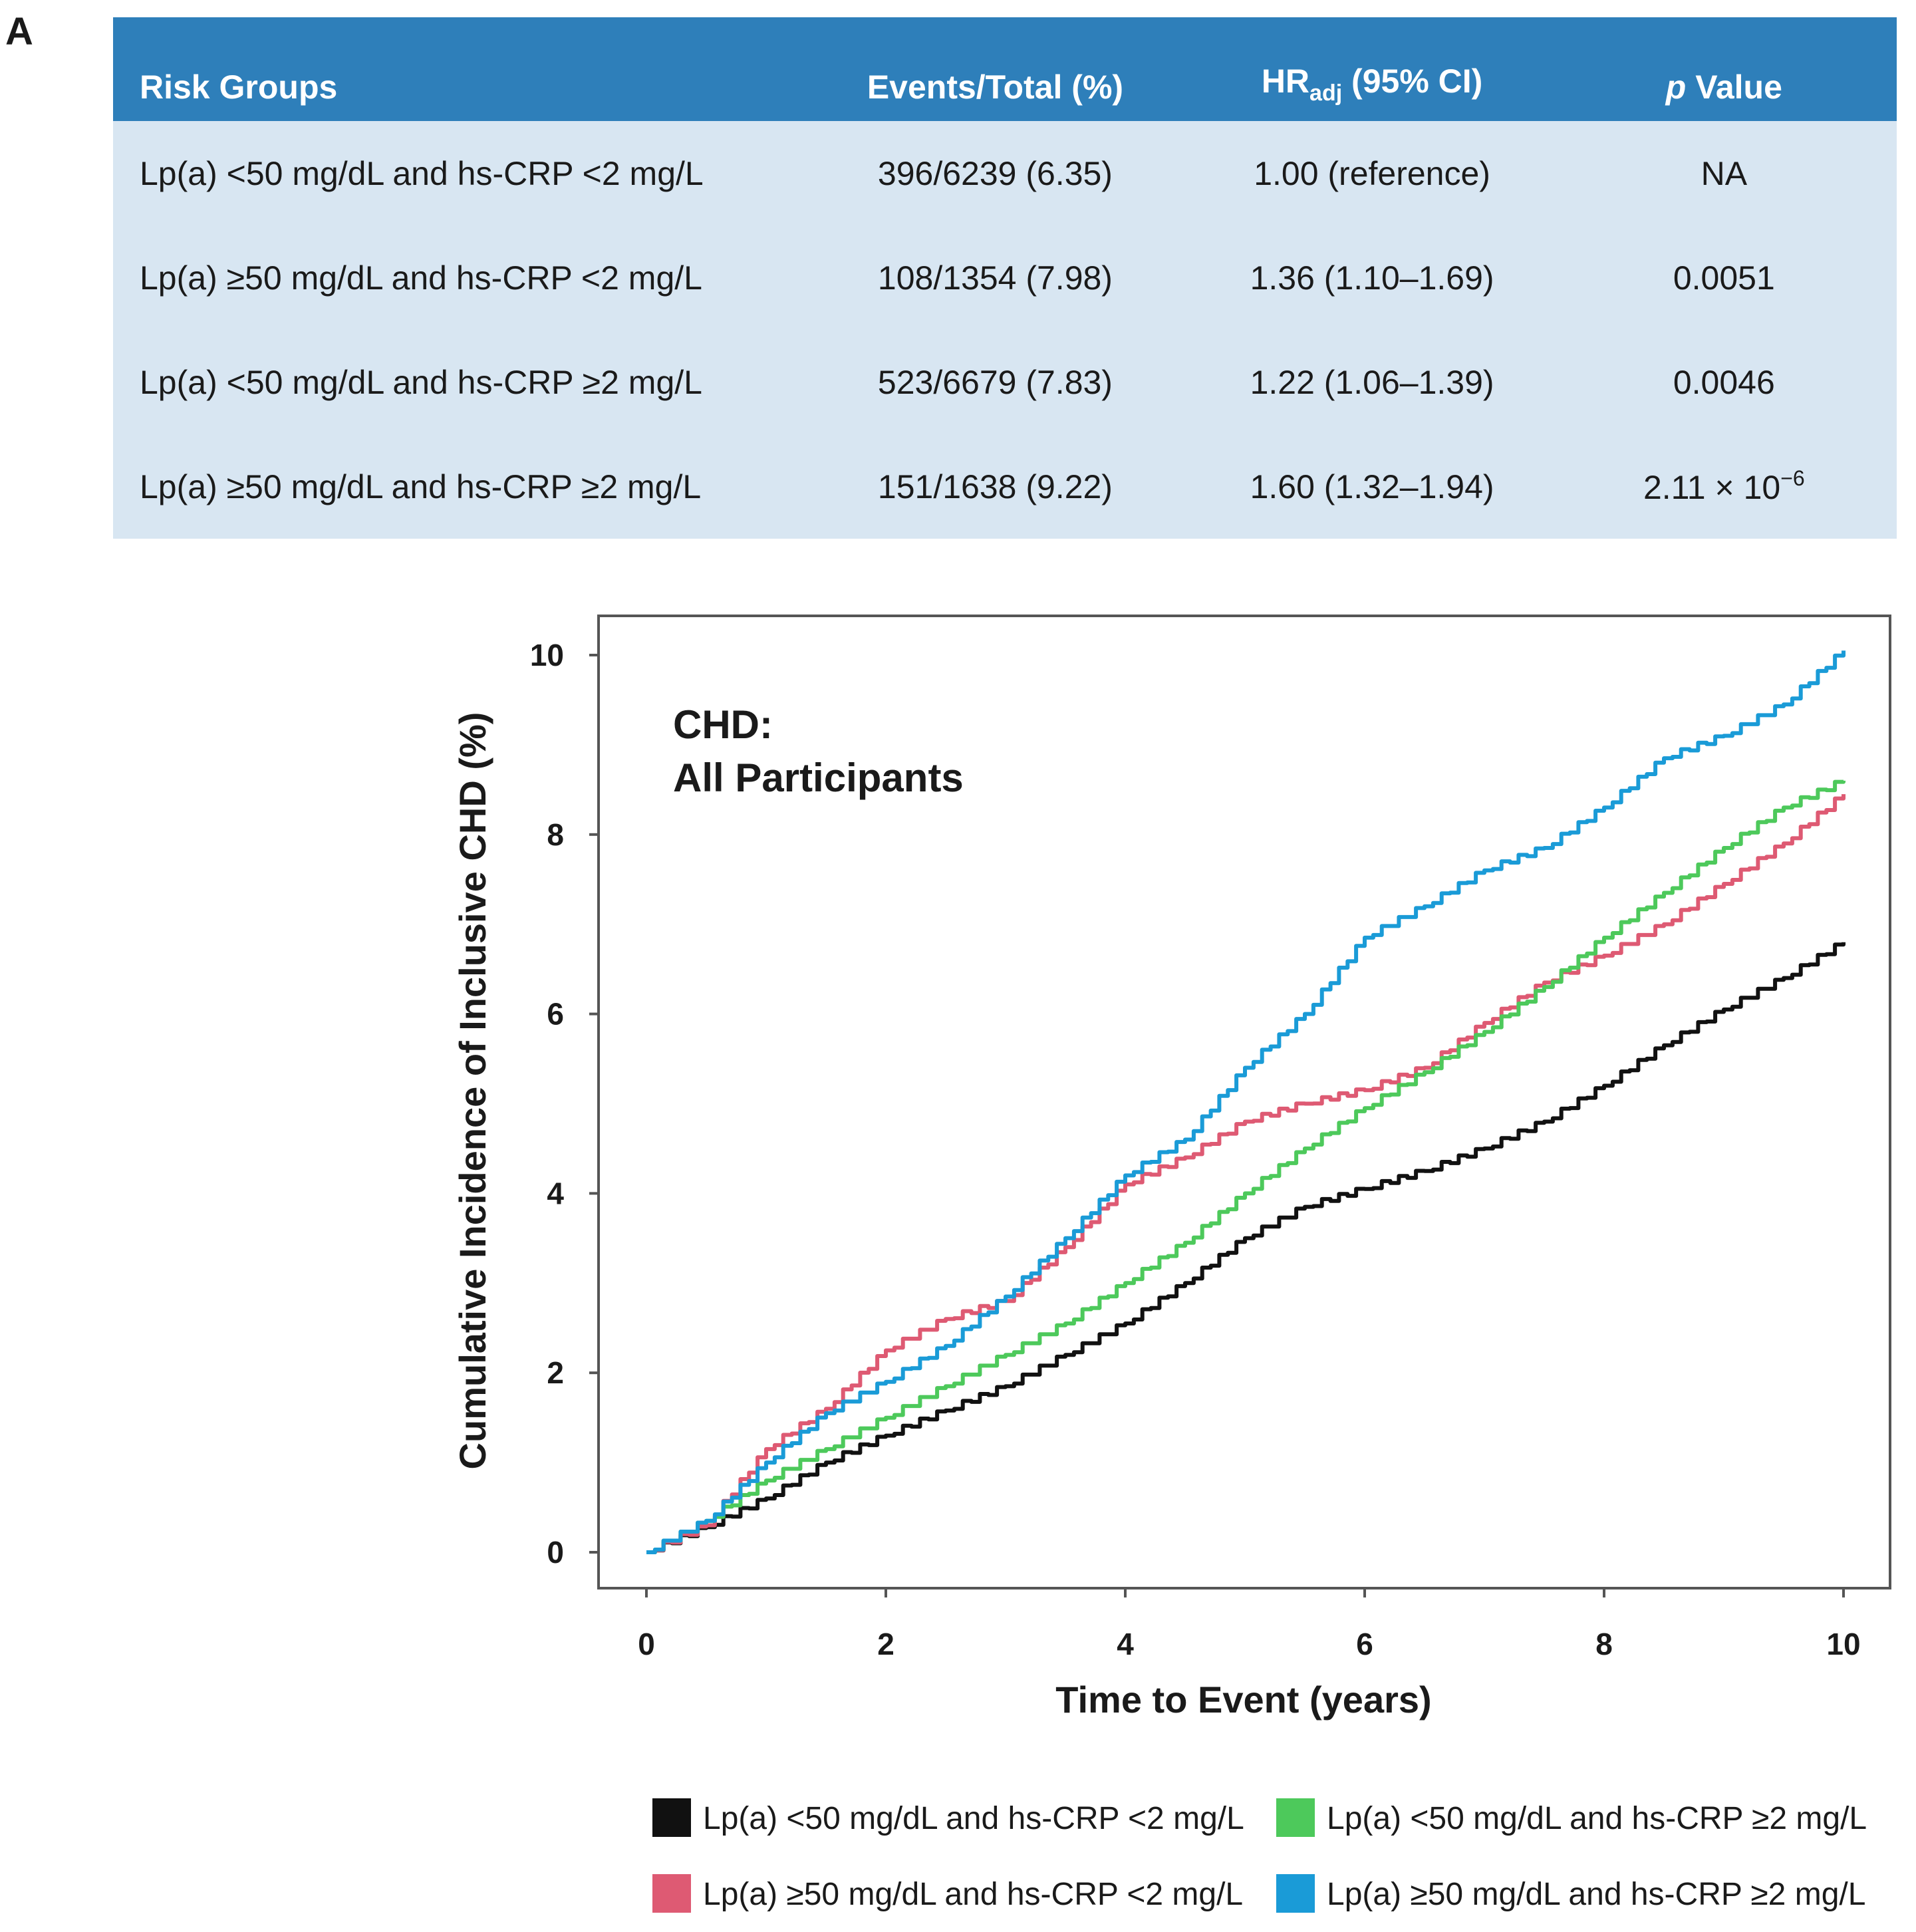 The image size is (1916, 1932). Describe the element at coordinates (421, 486) in the screenshot. I see `cell-group: Lp(a) ≥50 mg/dL and hs-CRP ≥2 mg/L` at that location.